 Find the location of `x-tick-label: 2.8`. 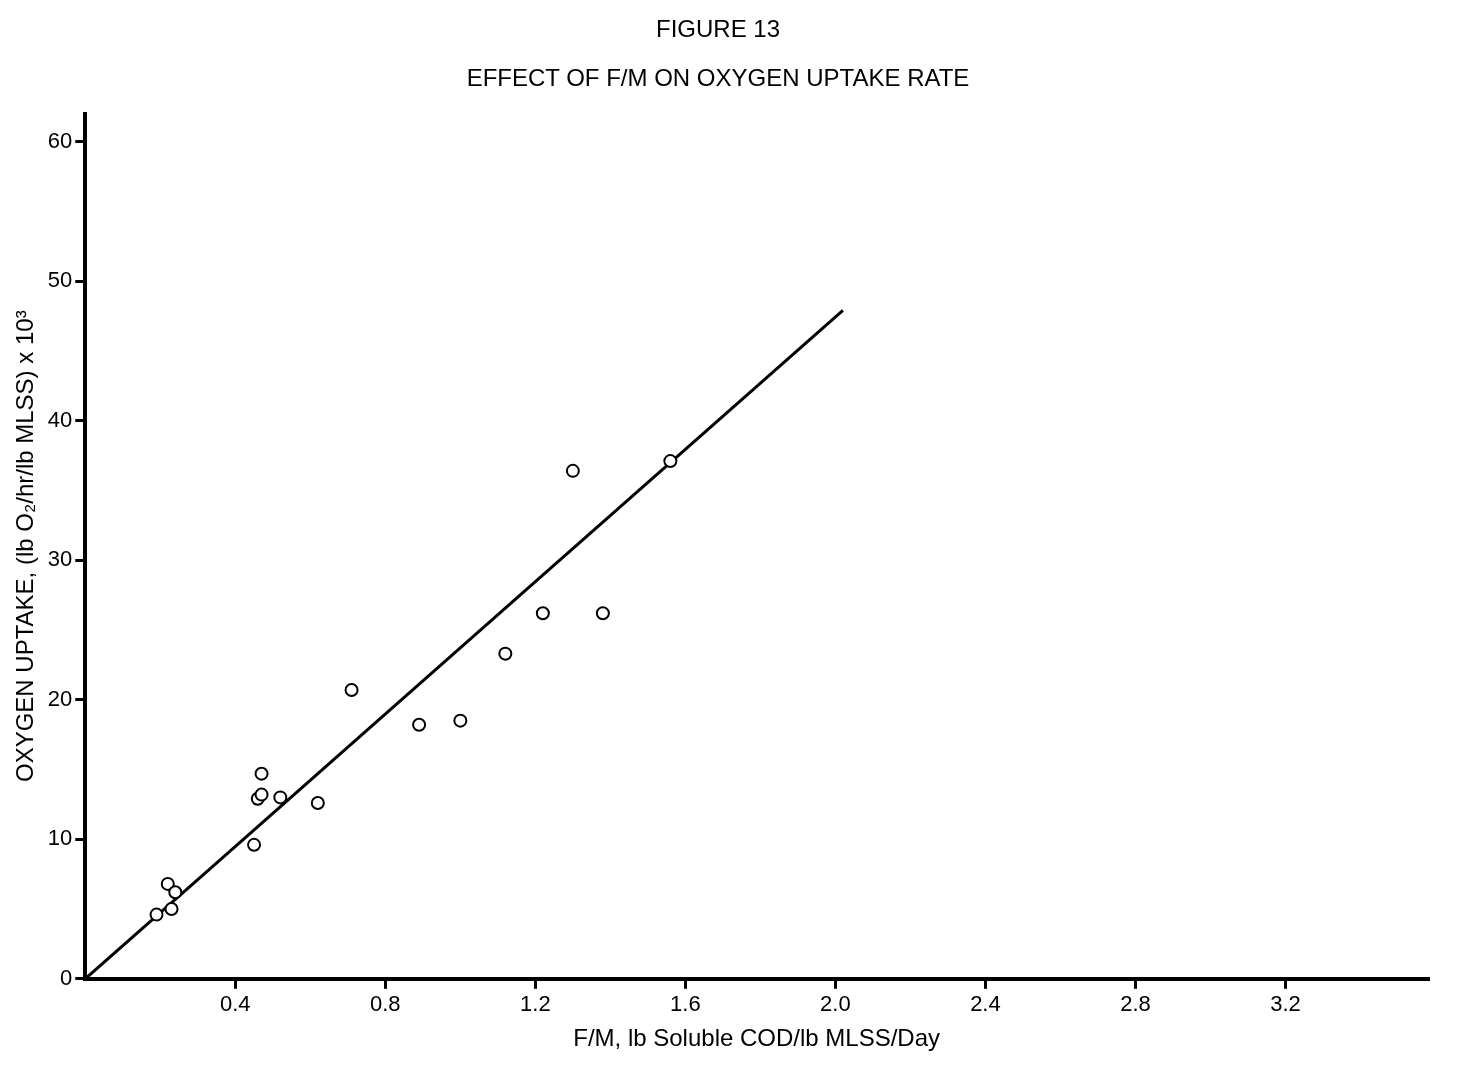

x-tick-label: 2.8 is located at coordinates (1135, 1004).